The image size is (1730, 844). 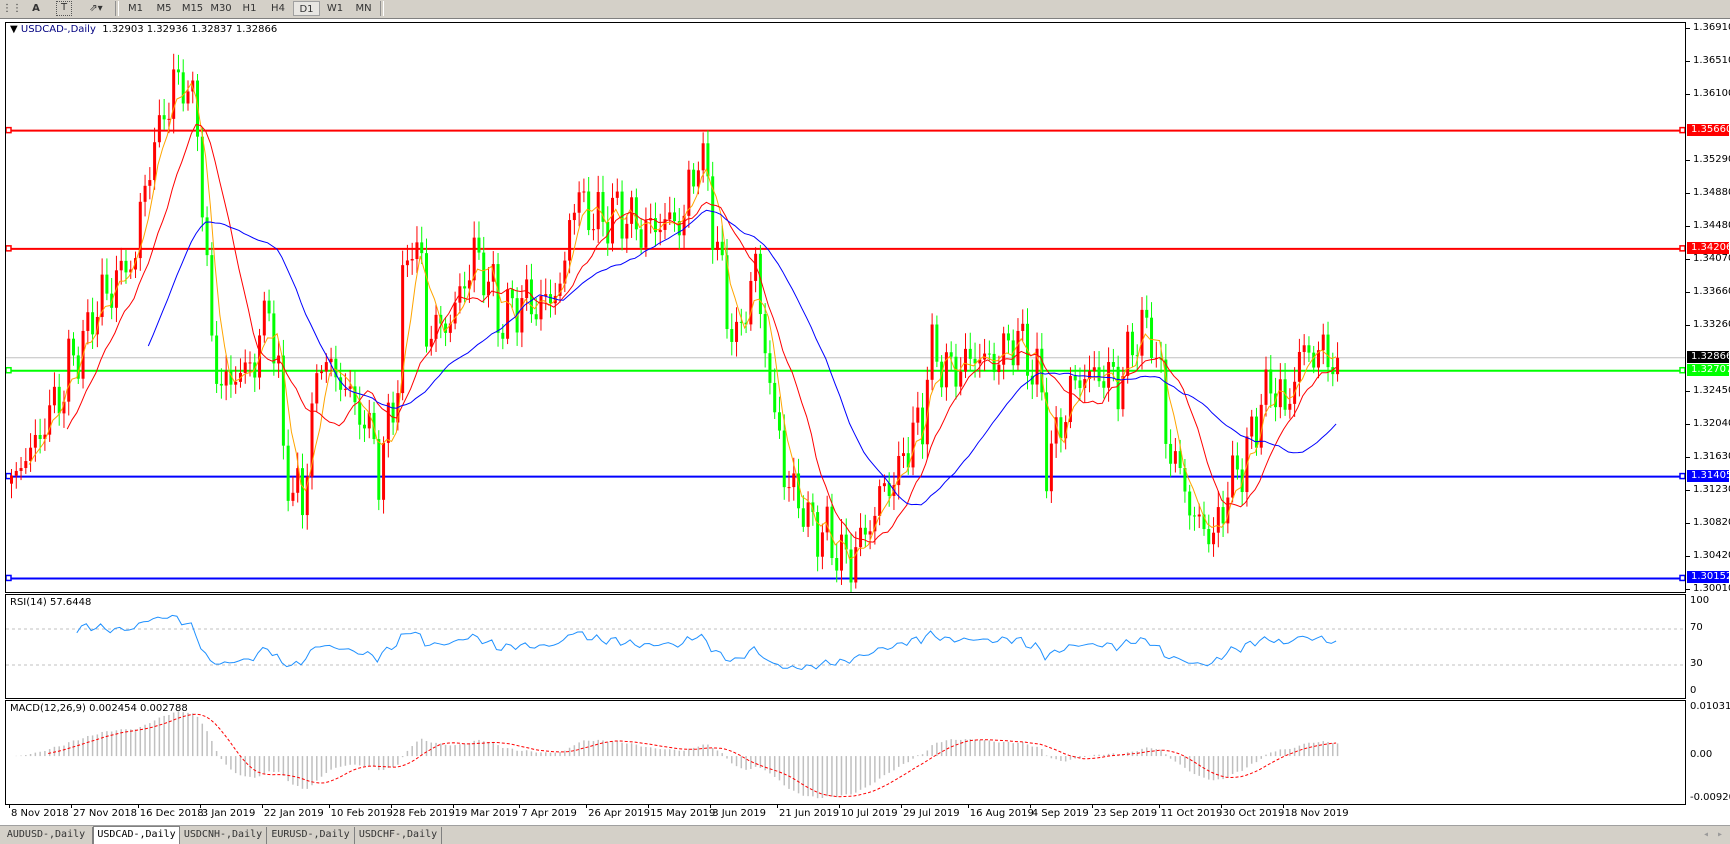 I want to click on date-axis-label: 21 Jun 2019, so click(x=809, y=813).